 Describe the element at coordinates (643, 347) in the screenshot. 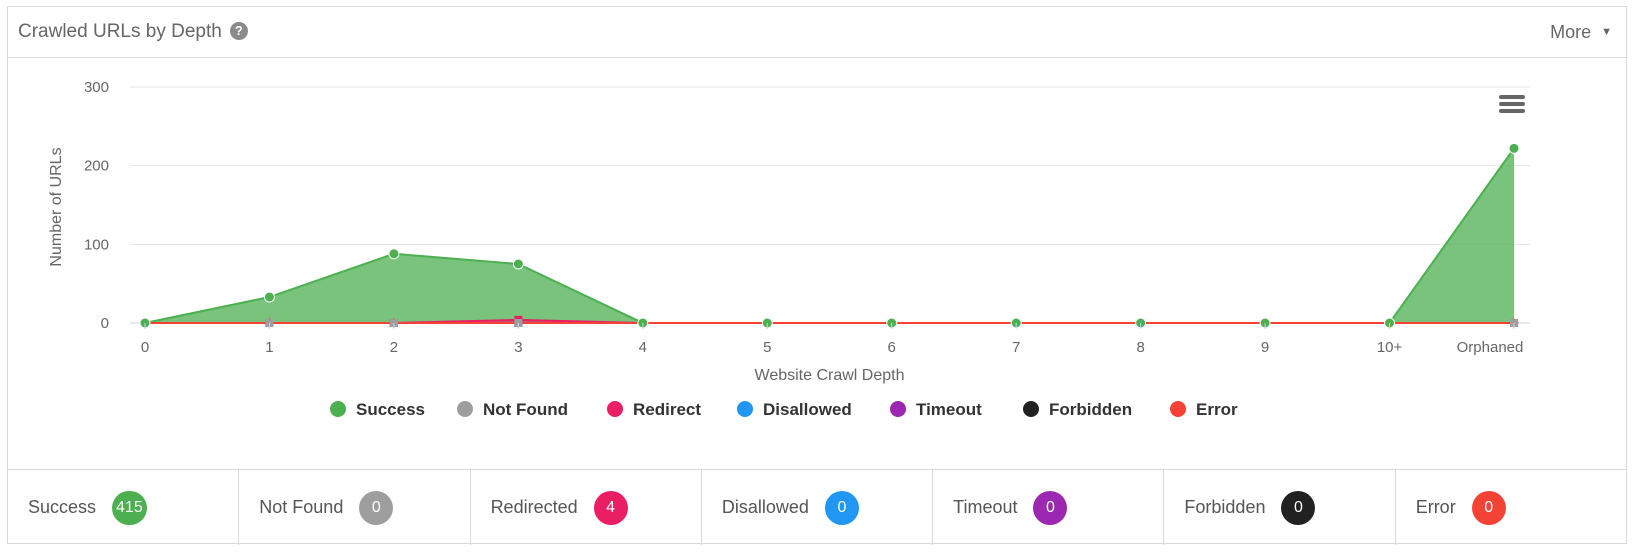

I see `x-tick-label: 4` at that location.